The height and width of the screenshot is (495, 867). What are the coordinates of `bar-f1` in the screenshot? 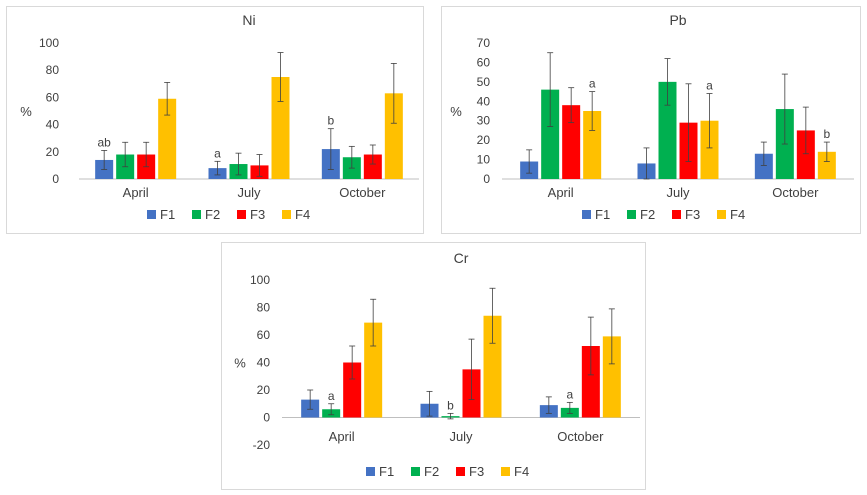 It's located at (763, 166).